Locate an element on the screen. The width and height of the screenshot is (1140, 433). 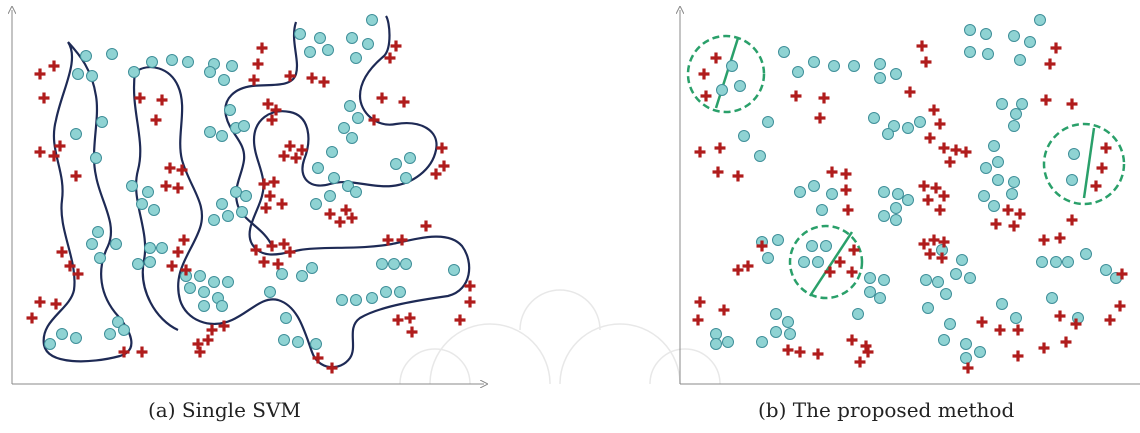
boundary-curve-left is located at coordinates (87, 202).